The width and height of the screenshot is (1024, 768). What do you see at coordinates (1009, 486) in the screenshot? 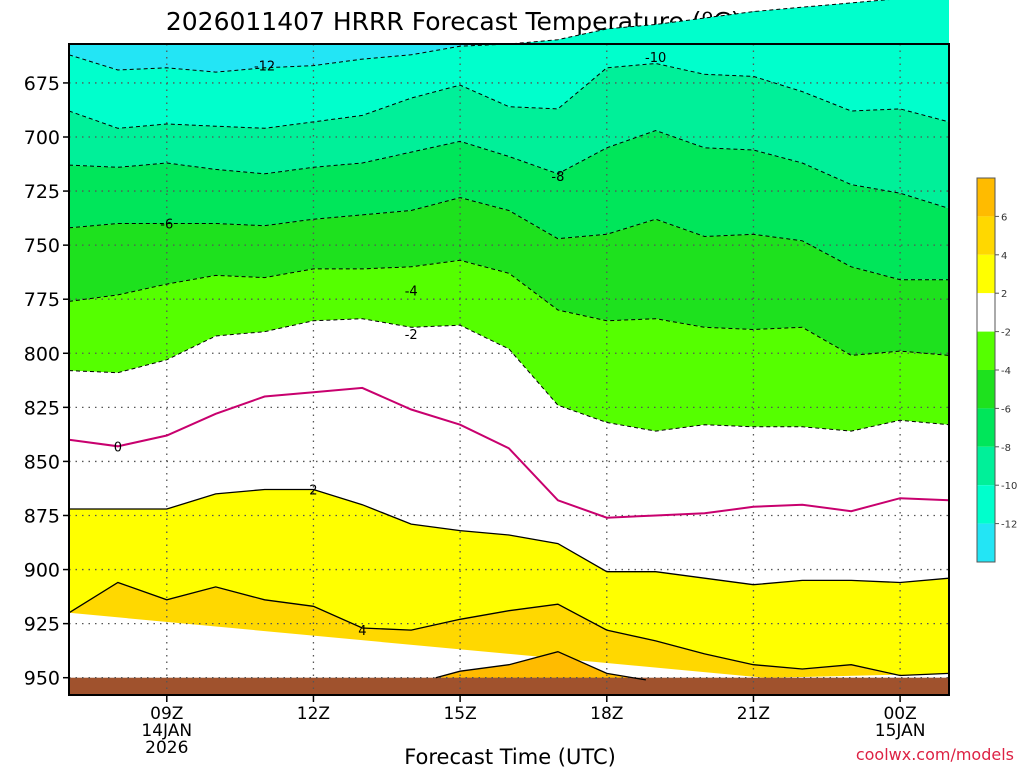
I see `colorbar-label: -10` at bounding box center [1009, 486].